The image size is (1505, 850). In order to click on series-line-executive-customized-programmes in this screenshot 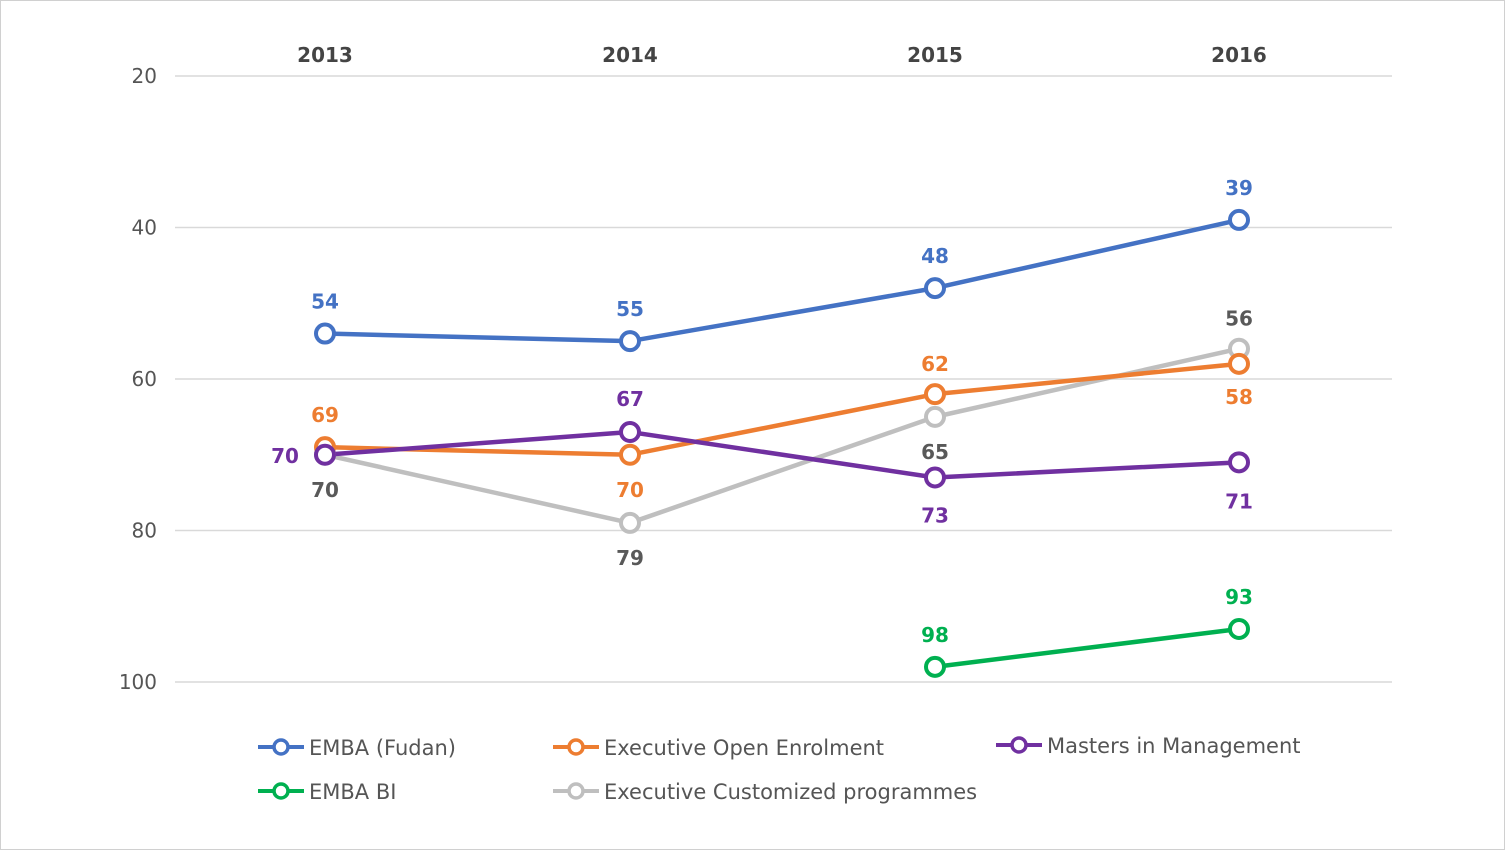, I will do `click(782, 436)`.